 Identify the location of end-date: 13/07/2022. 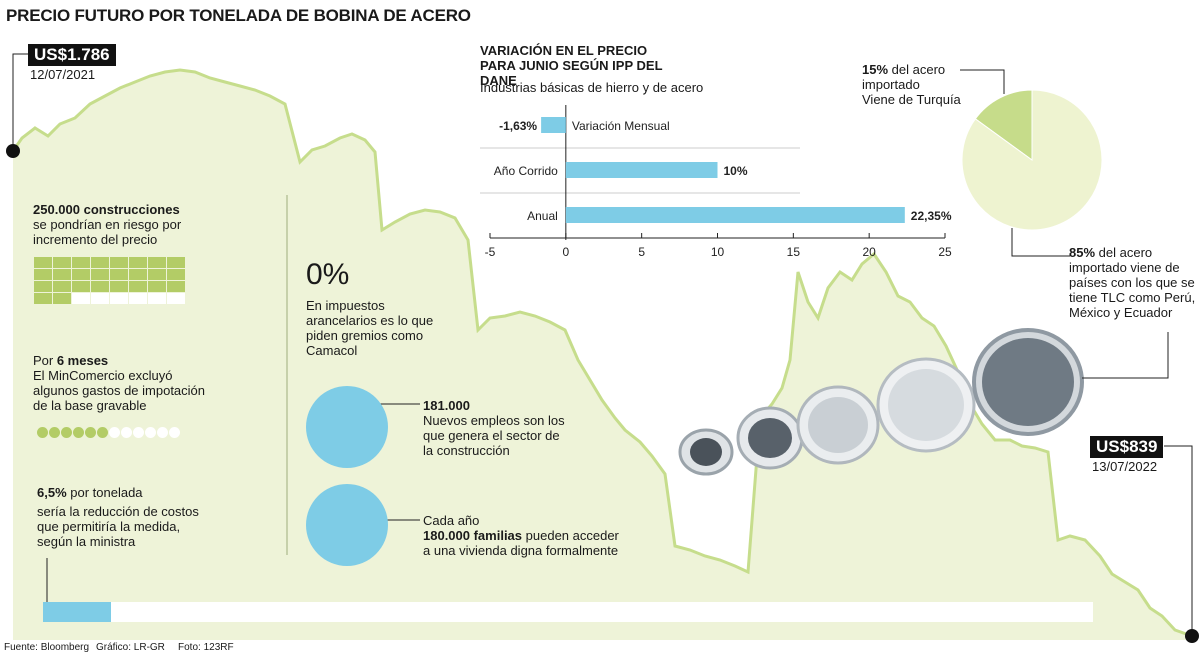
(1125, 466).